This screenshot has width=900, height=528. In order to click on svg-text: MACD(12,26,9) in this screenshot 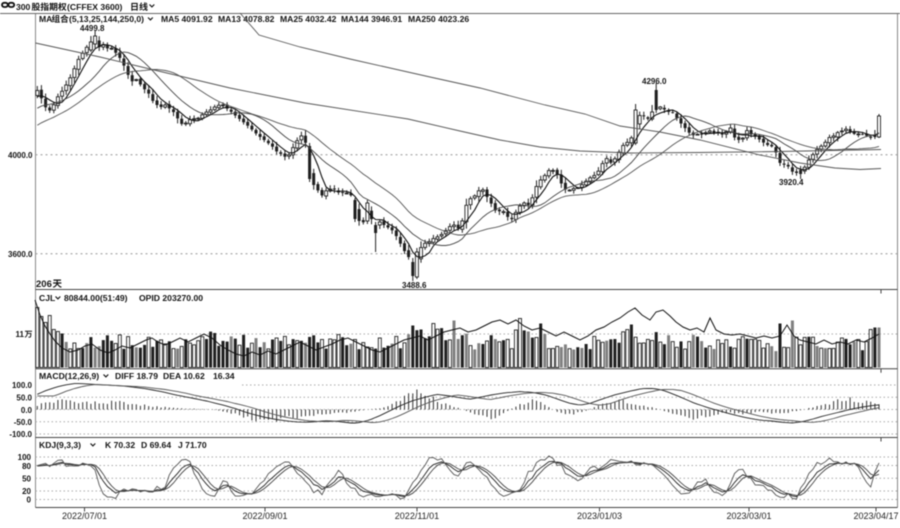, I will do `click(69, 376)`.